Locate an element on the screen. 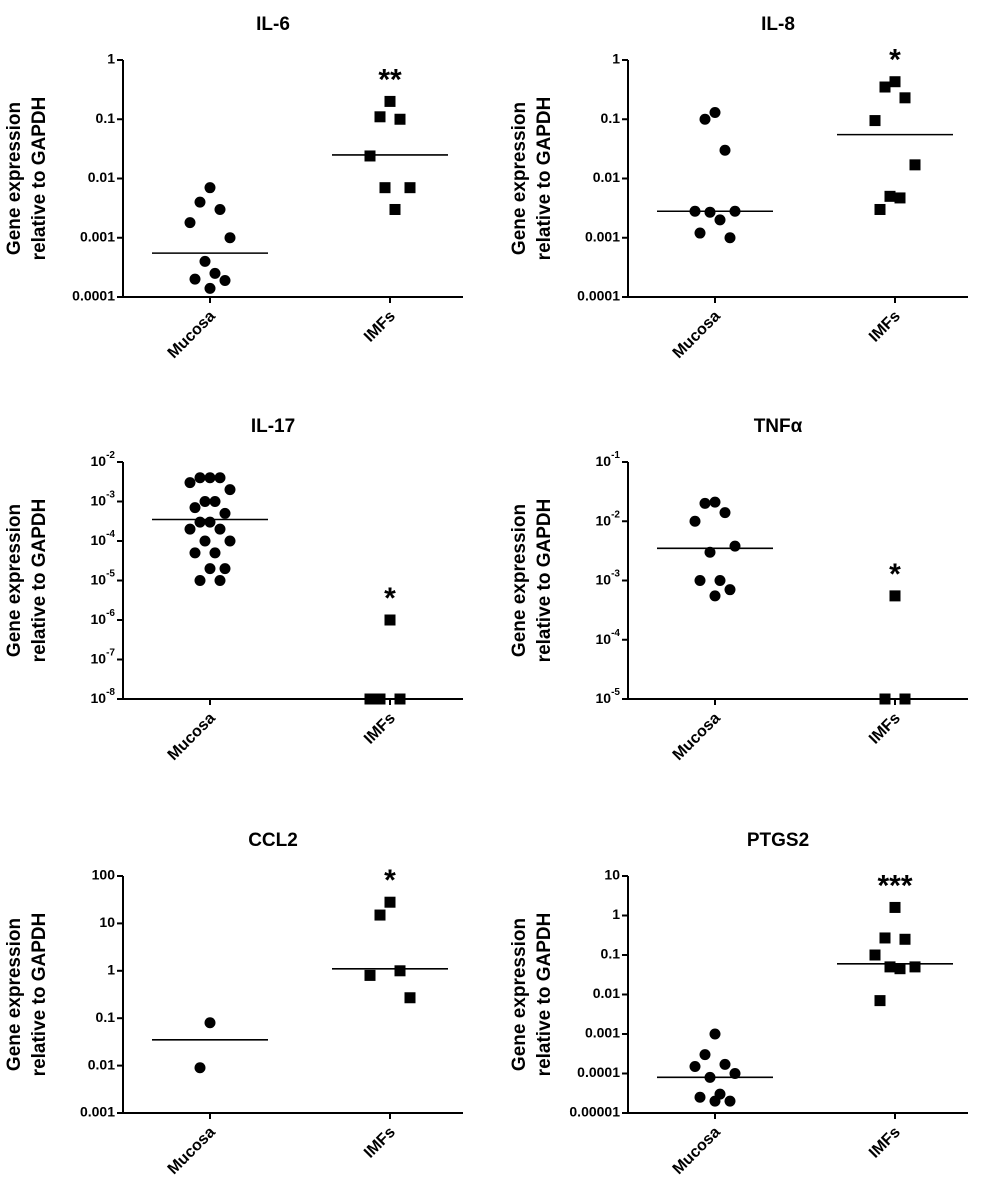  y-tick-label: 0.0001 is located at coordinates (598, 1072).